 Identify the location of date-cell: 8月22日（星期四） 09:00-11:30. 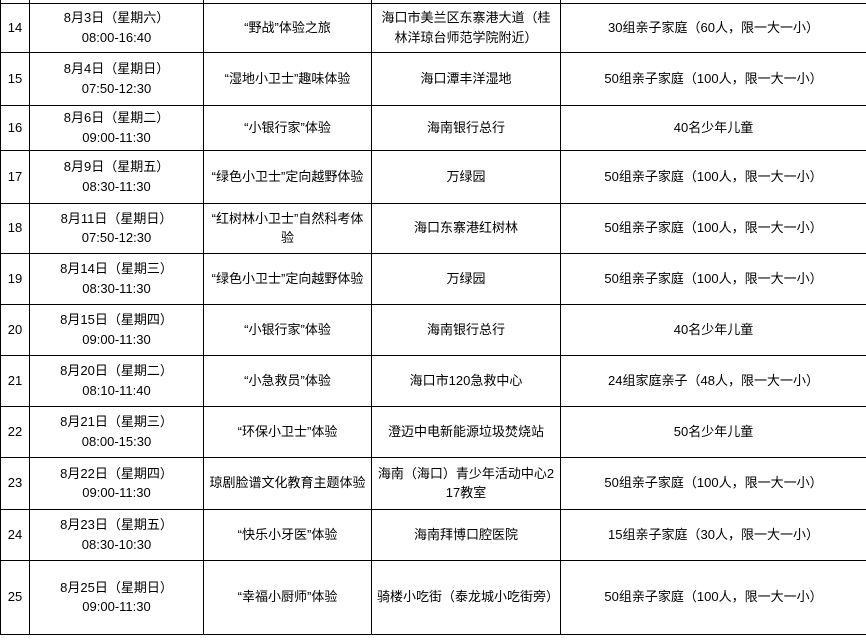
(116, 483).